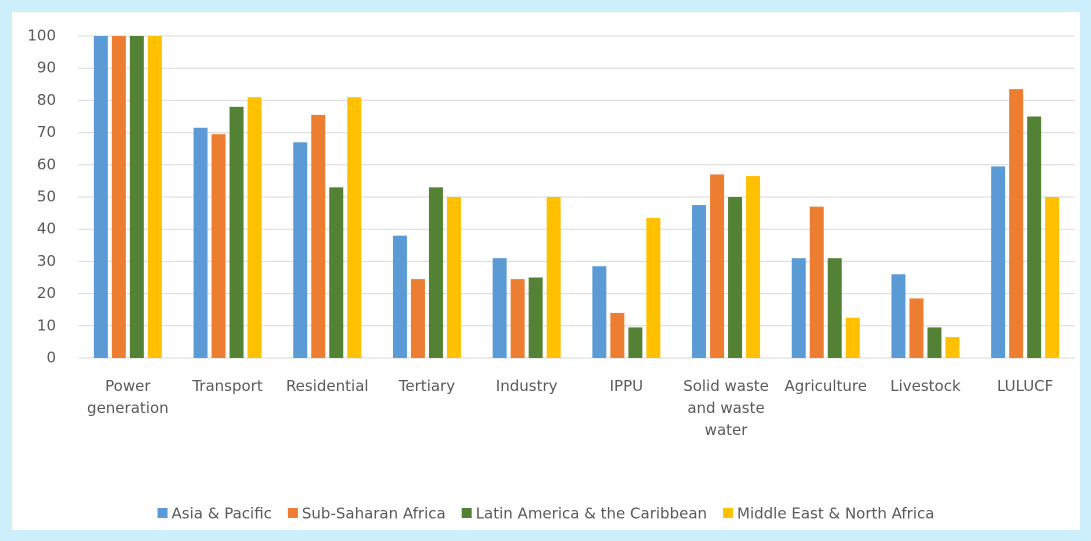 The image size is (1091, 541). I want to click on legend-label: Sub-Saharan Africa, so click(374, 514).